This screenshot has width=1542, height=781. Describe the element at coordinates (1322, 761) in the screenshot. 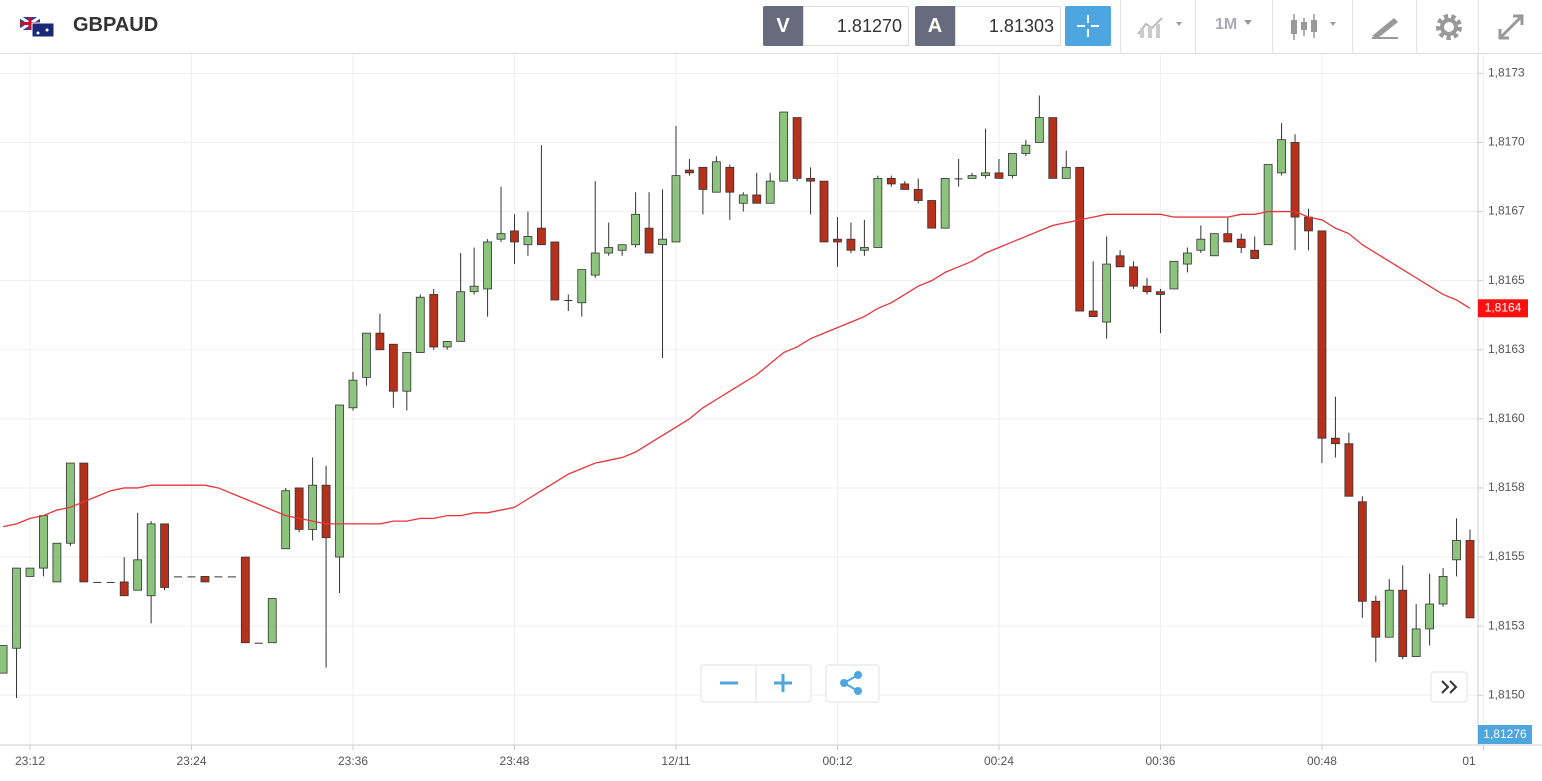

I see `x-tick-label: 00:48` at that location.